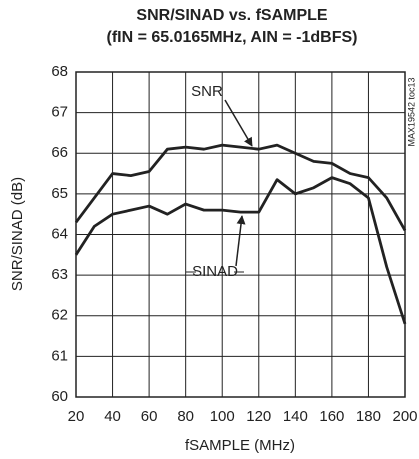 This screenshot has height=459, width=419. I want to click on chart-title: SNR/SINAD vs. fSAMPLE, so click(231, 15).